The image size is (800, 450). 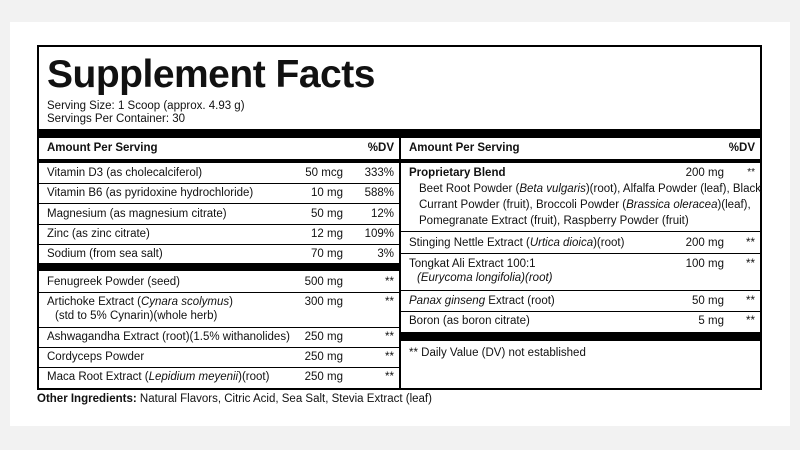 What do you see at coordinates (379, 234) in the screenshot?
I see `nutrient-dv: 109%` at bounding box center [379, 234].